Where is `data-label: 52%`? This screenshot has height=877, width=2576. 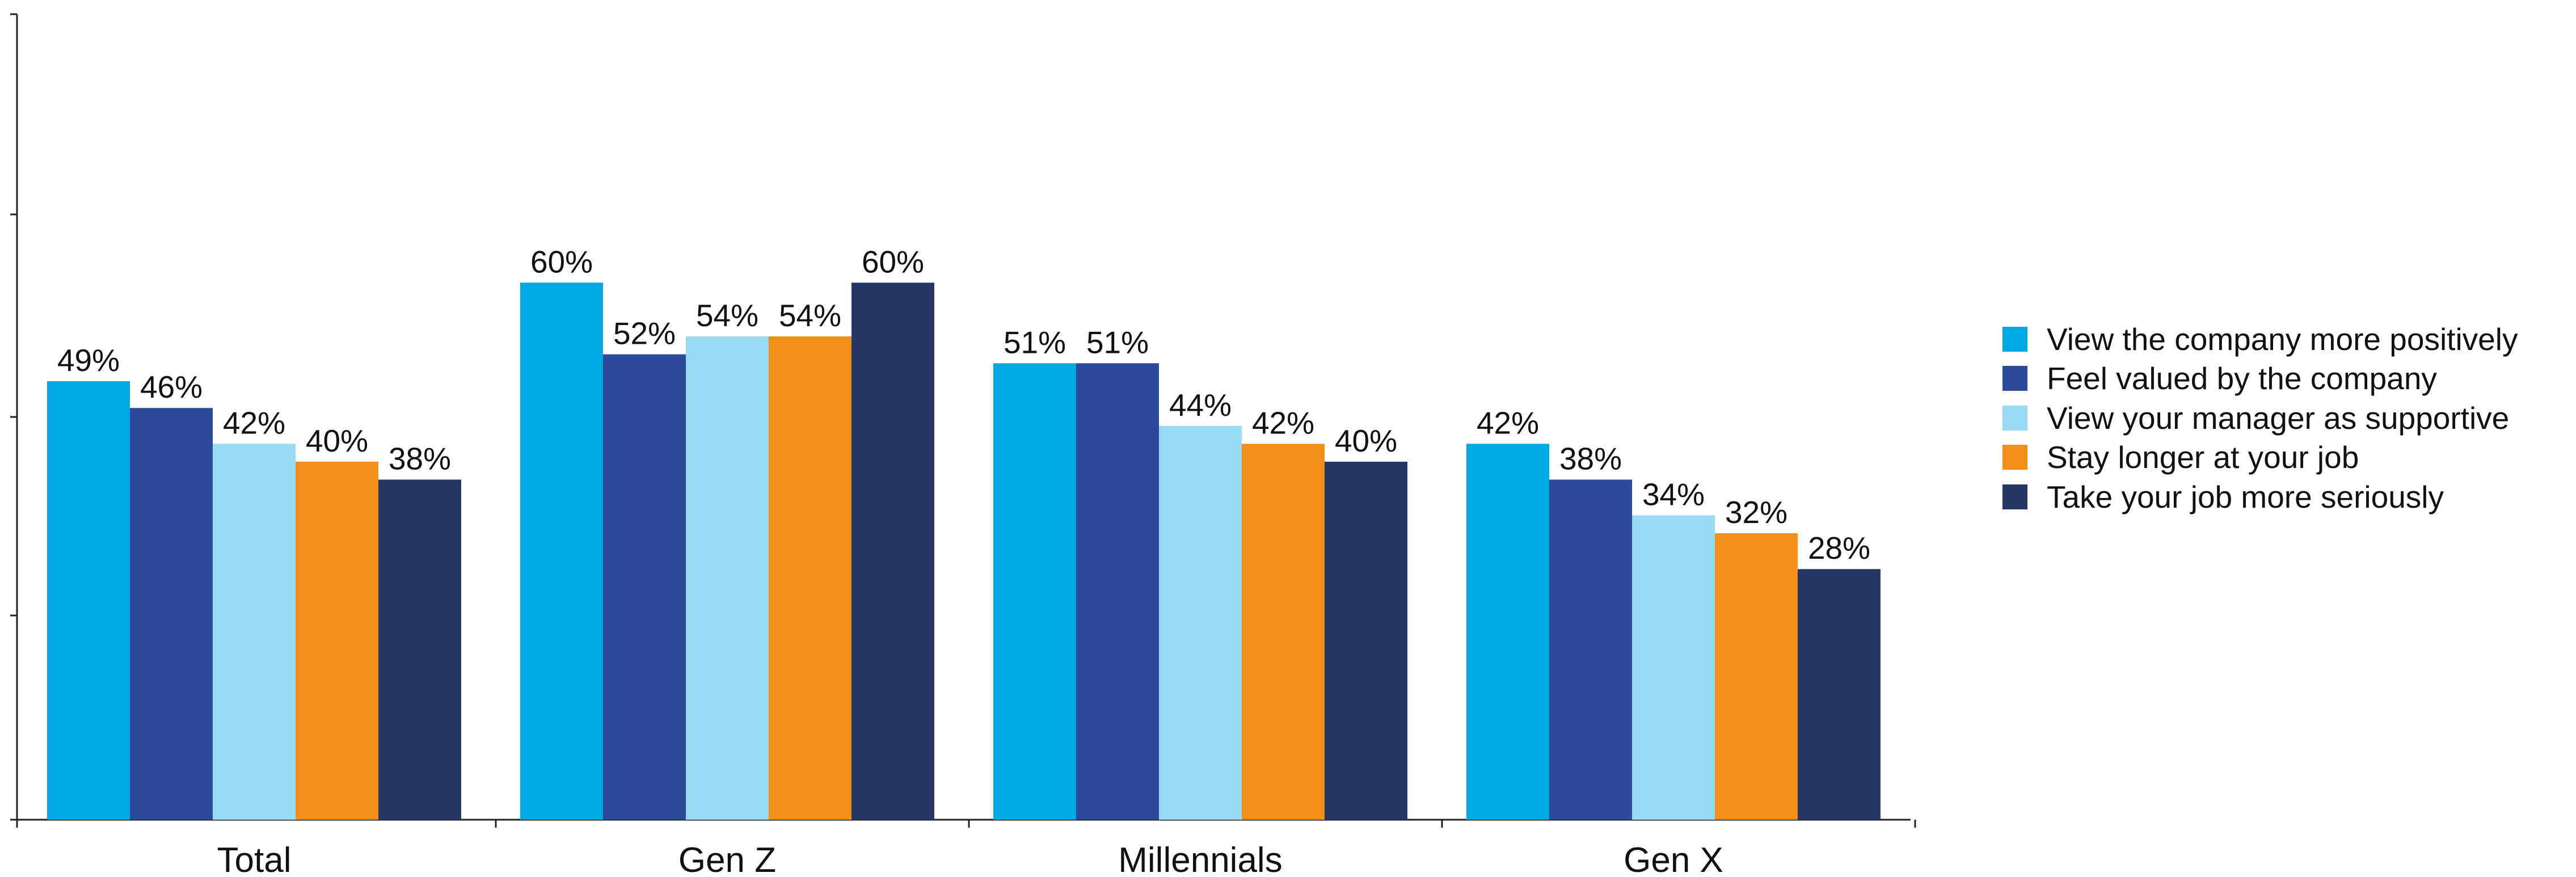
data-label: 52% is located at coordinates (644, 334).